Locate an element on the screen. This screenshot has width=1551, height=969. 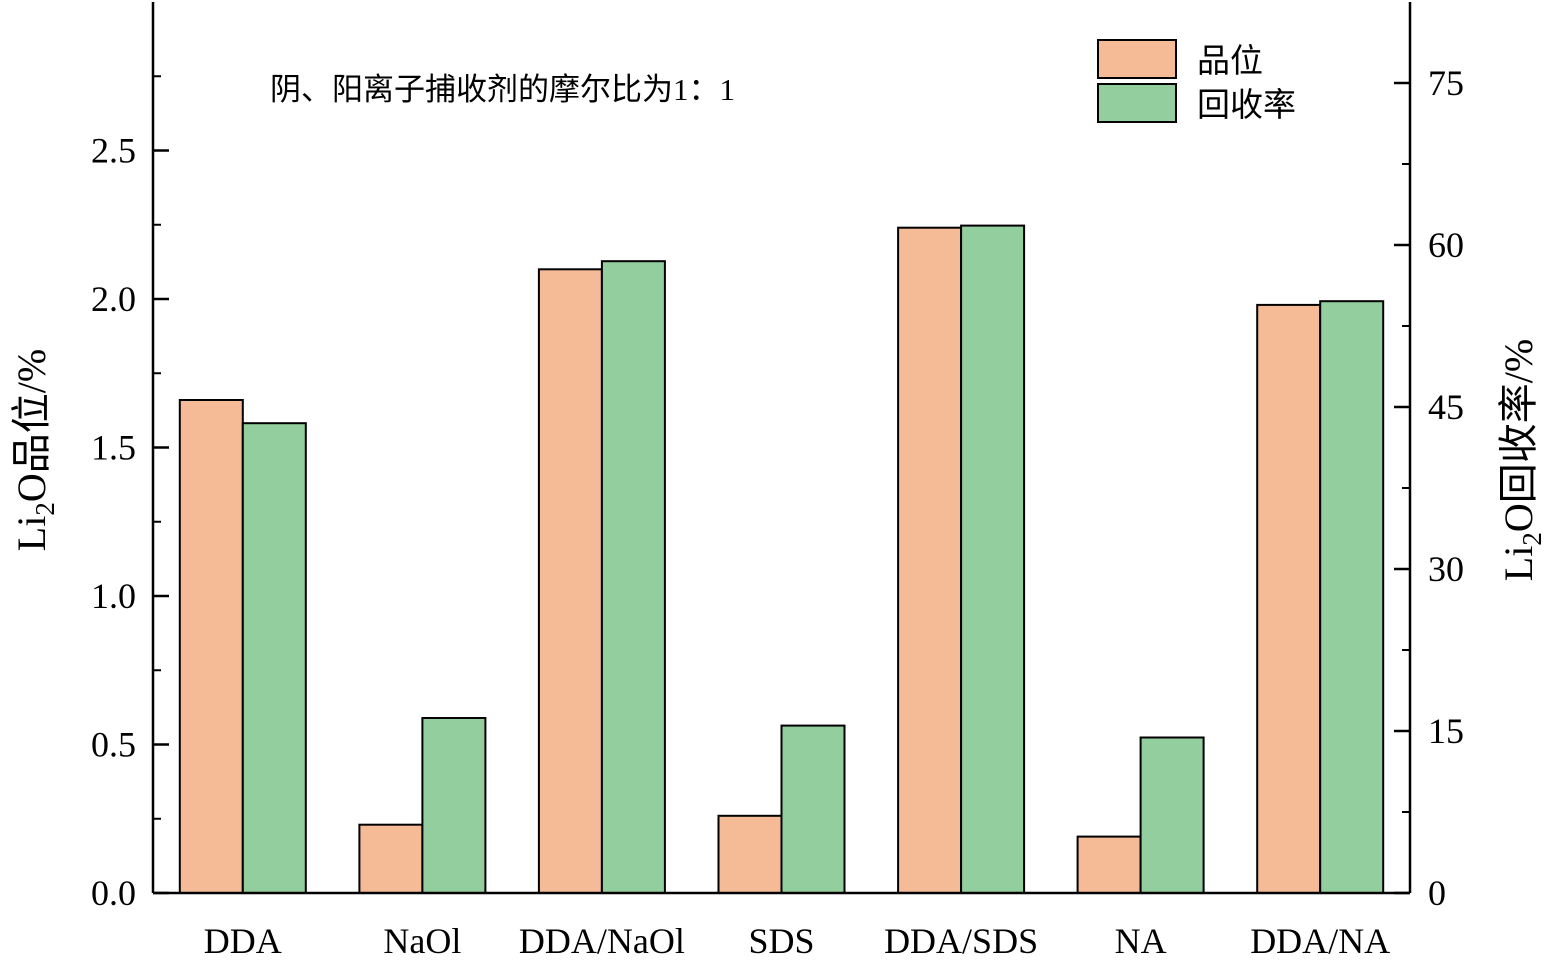
bar-recovery-na is located at coordinates (1172, 815).